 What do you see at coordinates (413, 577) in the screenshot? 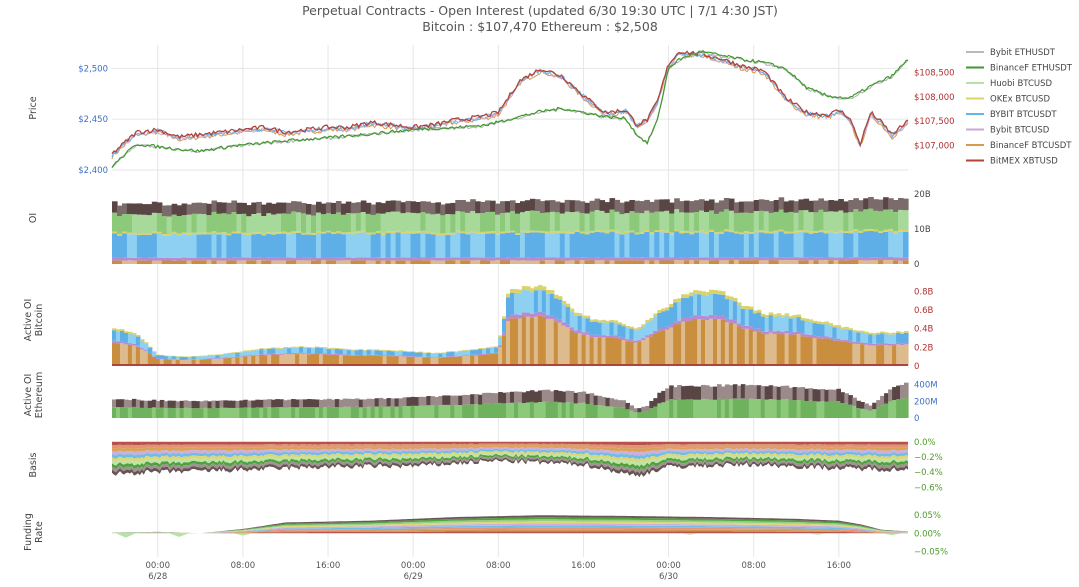
I see `x-tick-date: 6/29` at bounding box center [413, 577].